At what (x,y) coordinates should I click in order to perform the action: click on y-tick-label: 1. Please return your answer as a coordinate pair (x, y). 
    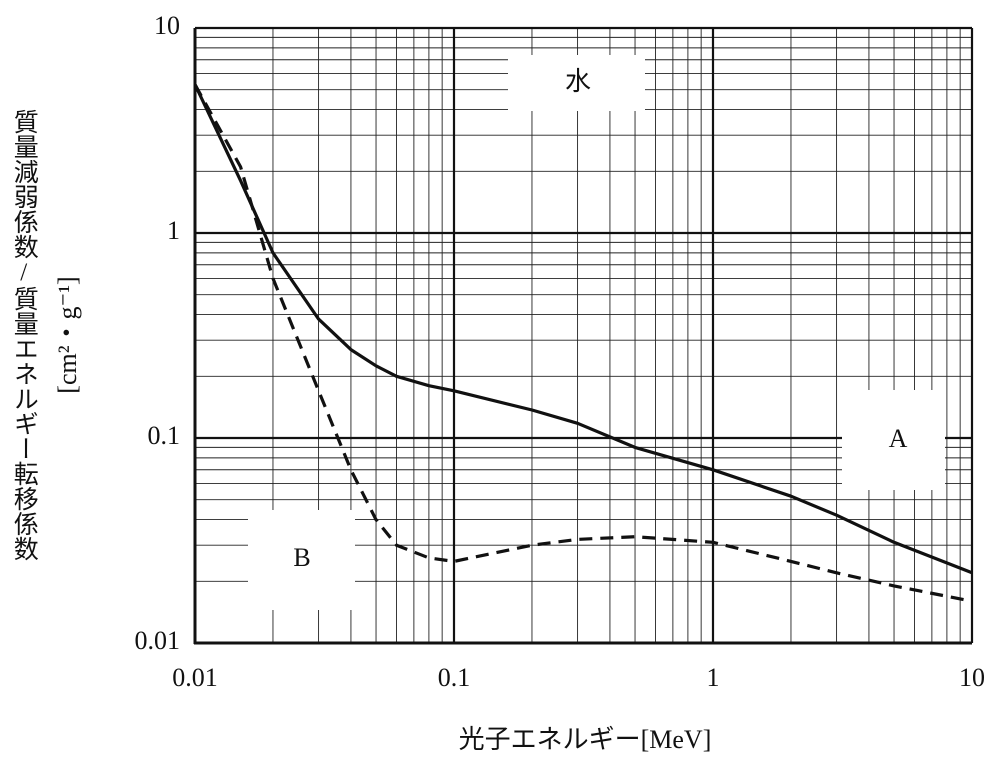
    Looking at the image, I should click on (173, 230).